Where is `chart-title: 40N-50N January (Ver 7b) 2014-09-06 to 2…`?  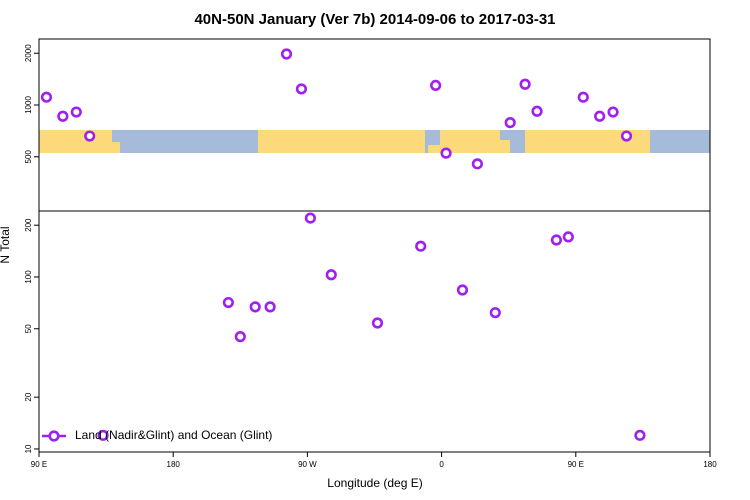
chart-title: 40N-50N January (Ver 7b) 2014-09-06 to 2… is located at coordinates (374, 19).